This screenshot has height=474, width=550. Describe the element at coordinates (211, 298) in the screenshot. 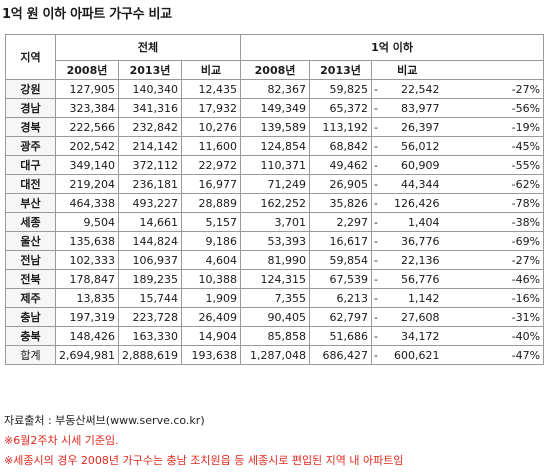

I see `all-diff-cell: 1,909` at that location.